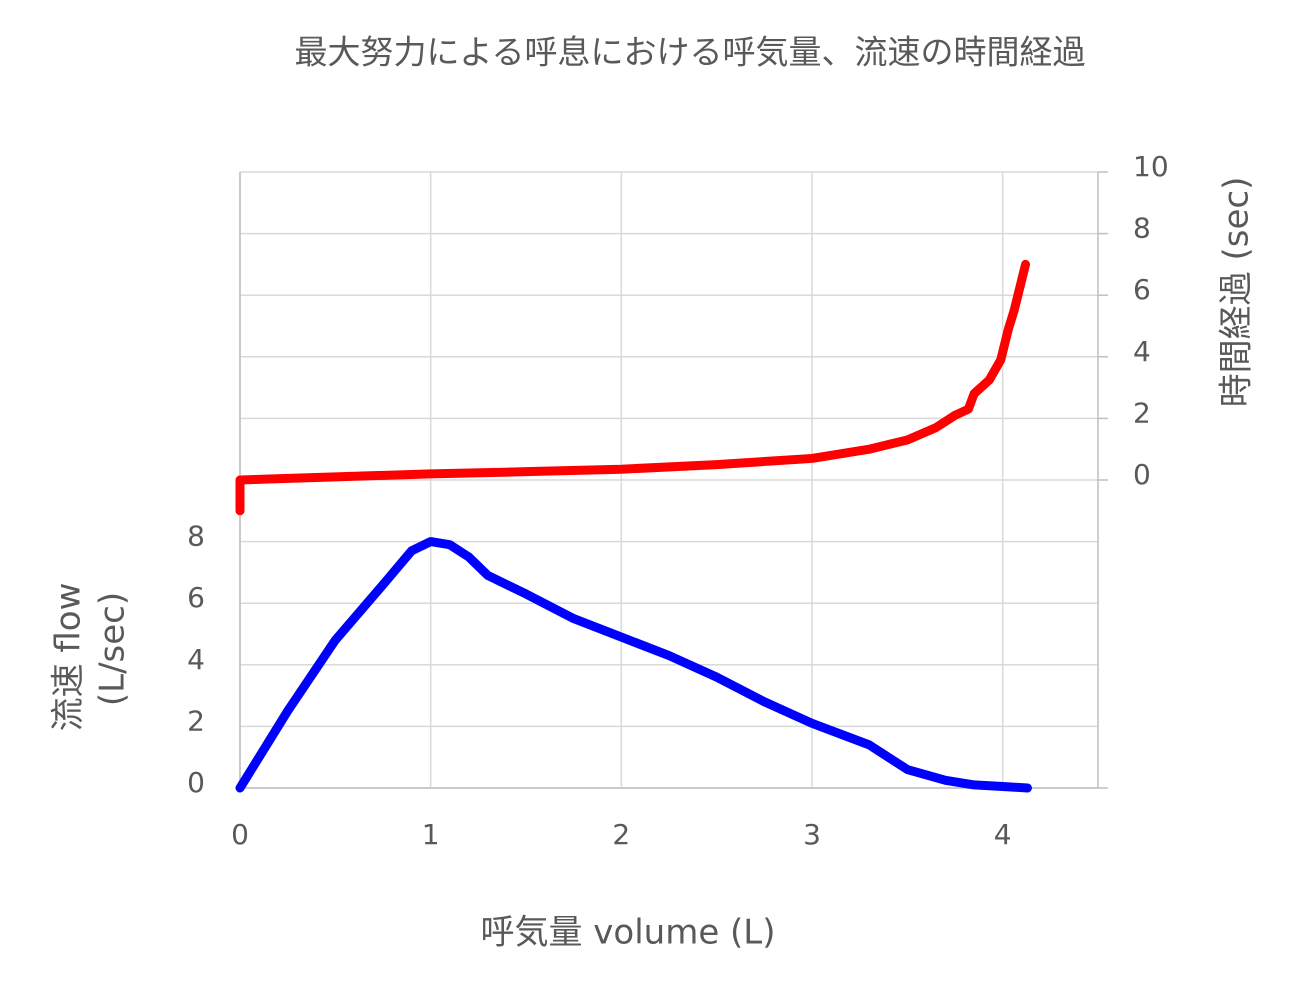 The image size is (1291, 1001). What do you see at coordinates (627, 933) in the screenshot?
I see `x-axis-title: 呼気量 volume (L)` at bounding box center [627, 933].